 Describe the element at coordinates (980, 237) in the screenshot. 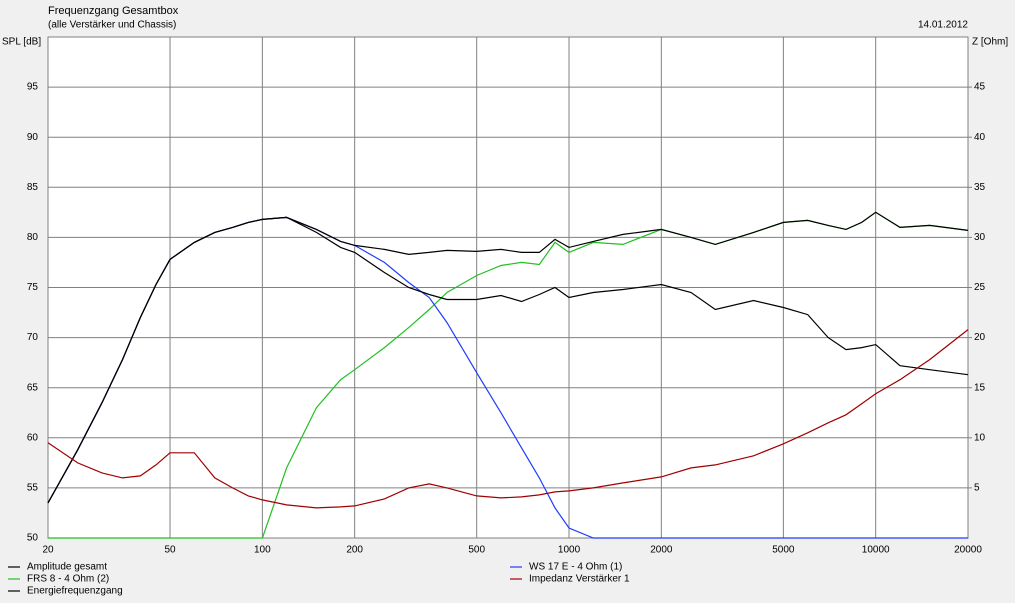

I see `y2-tick-label: 30` at that location.